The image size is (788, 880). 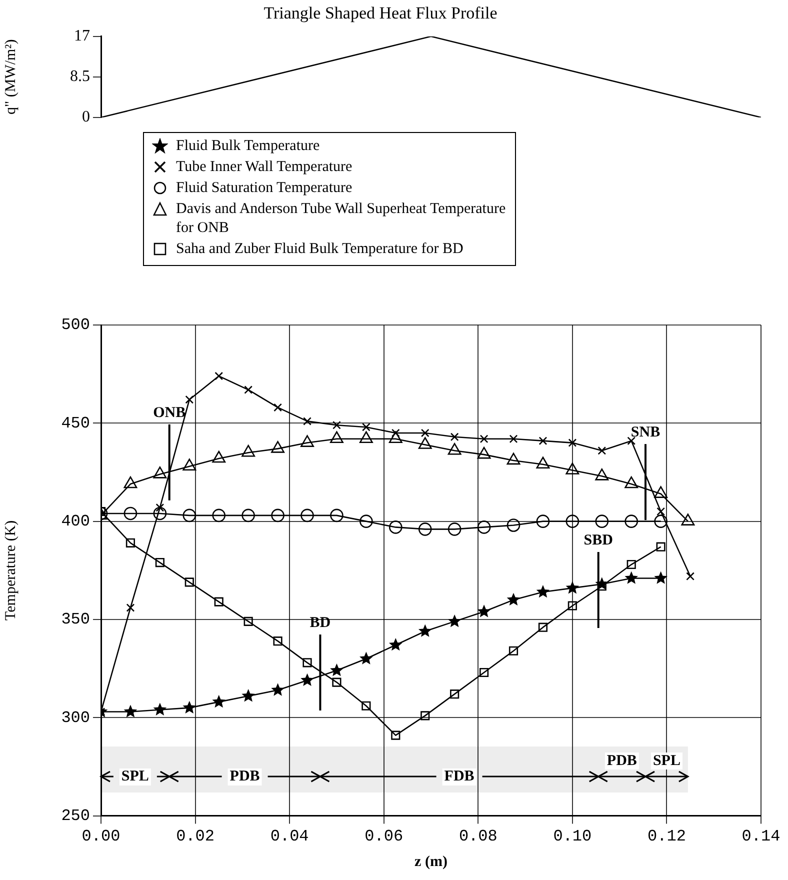 I want to click on x-tick-label: 0.10, so click(x=572, y=837).